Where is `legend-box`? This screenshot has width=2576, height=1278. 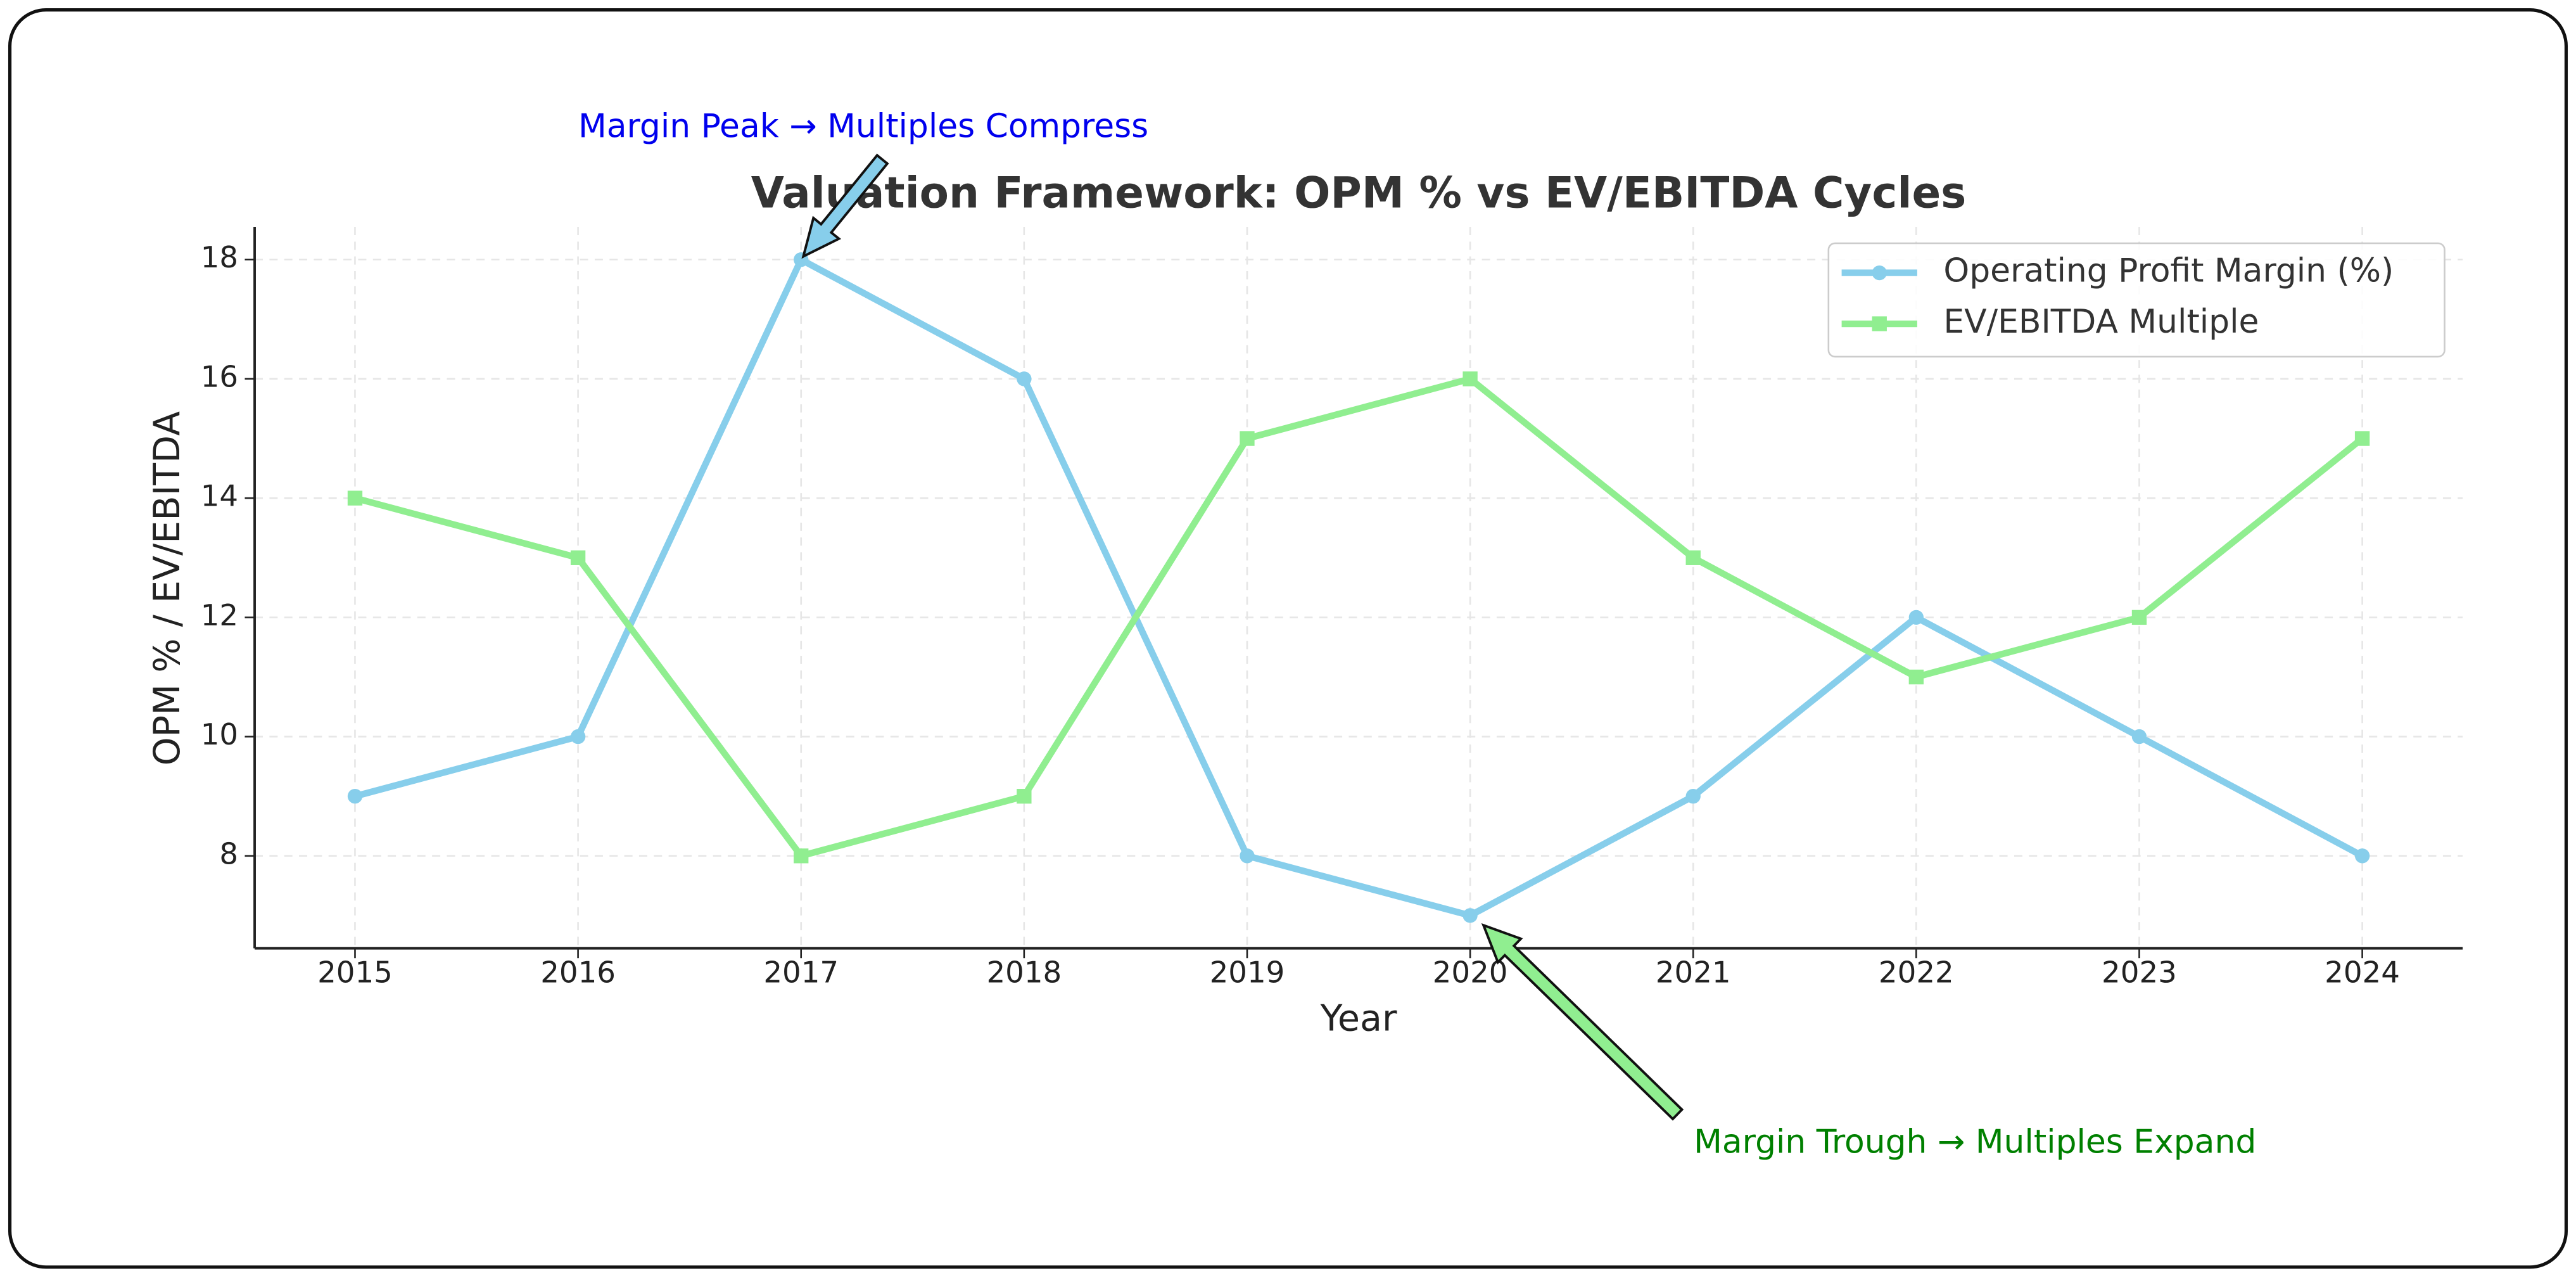 legend-box is located at coordinates (2136, 300).